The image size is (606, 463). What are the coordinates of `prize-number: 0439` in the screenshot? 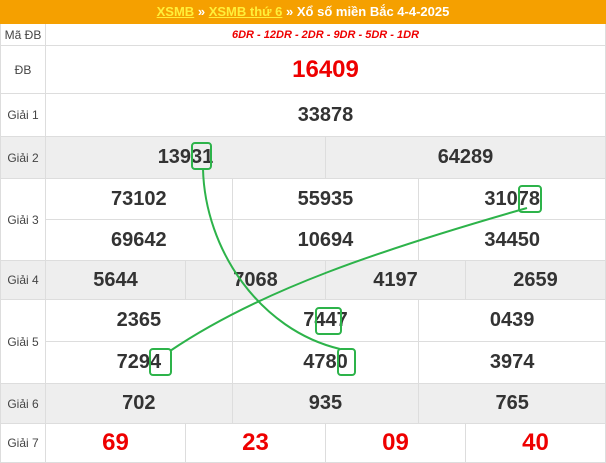 It's located at (512, 321).